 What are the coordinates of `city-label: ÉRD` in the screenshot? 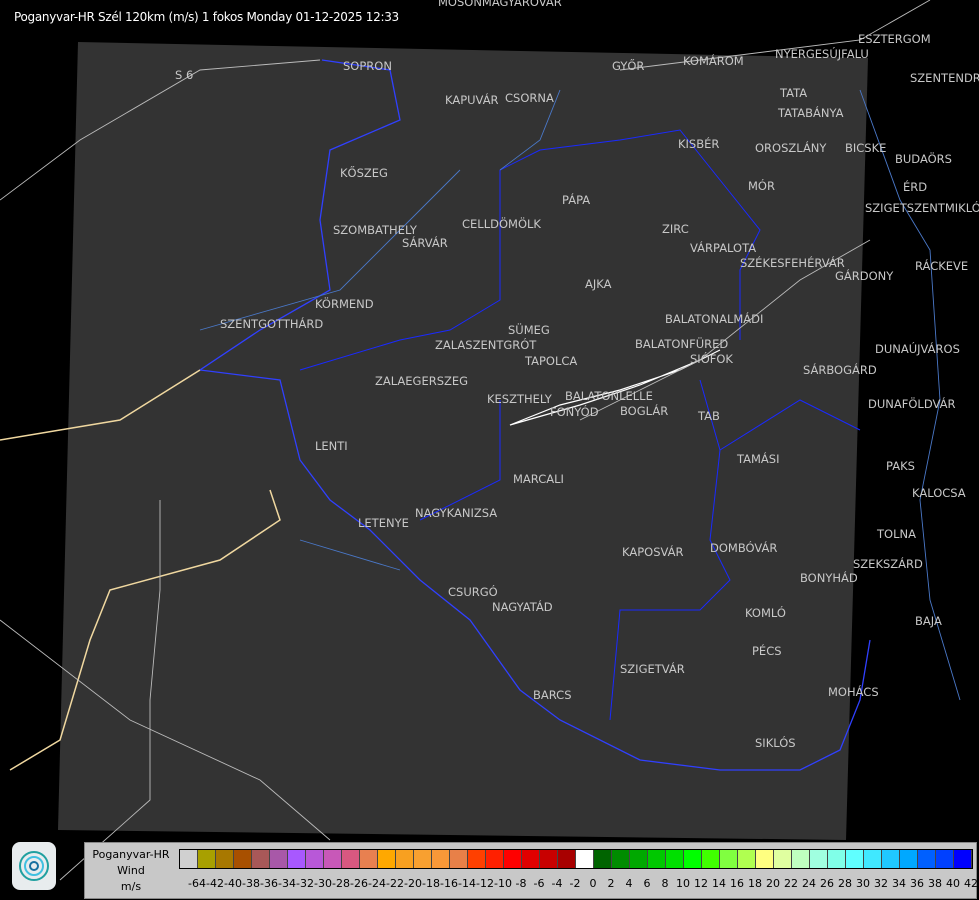 It's located at (915, 187).